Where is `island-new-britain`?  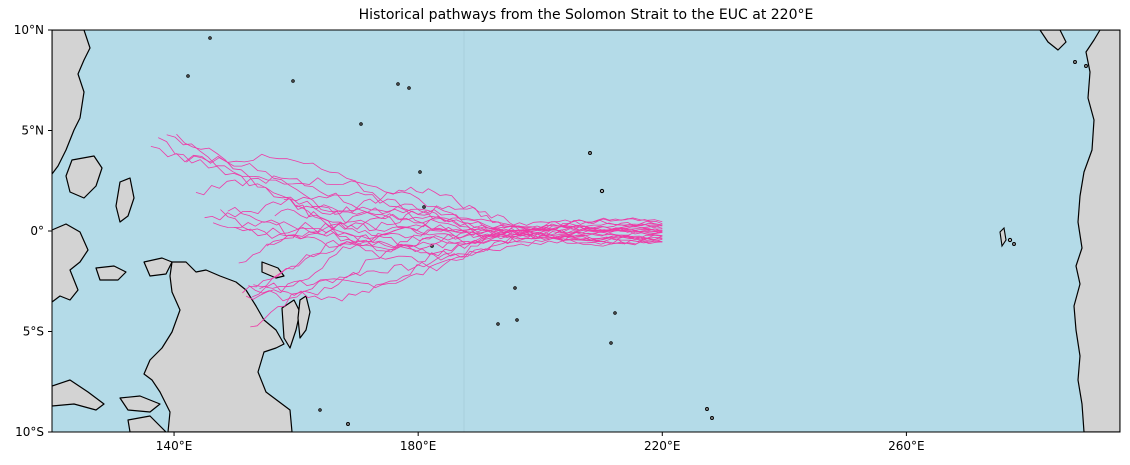 island-new-britain is located at coordinates (291, 324).